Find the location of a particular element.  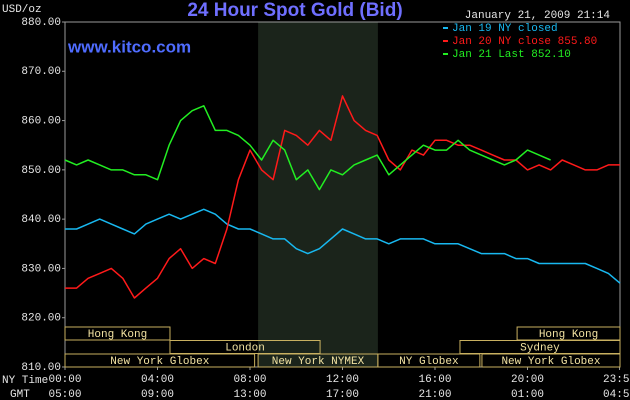

legend-label: Jan 20 NY close 855.80 is located at coordinates (524, 42).